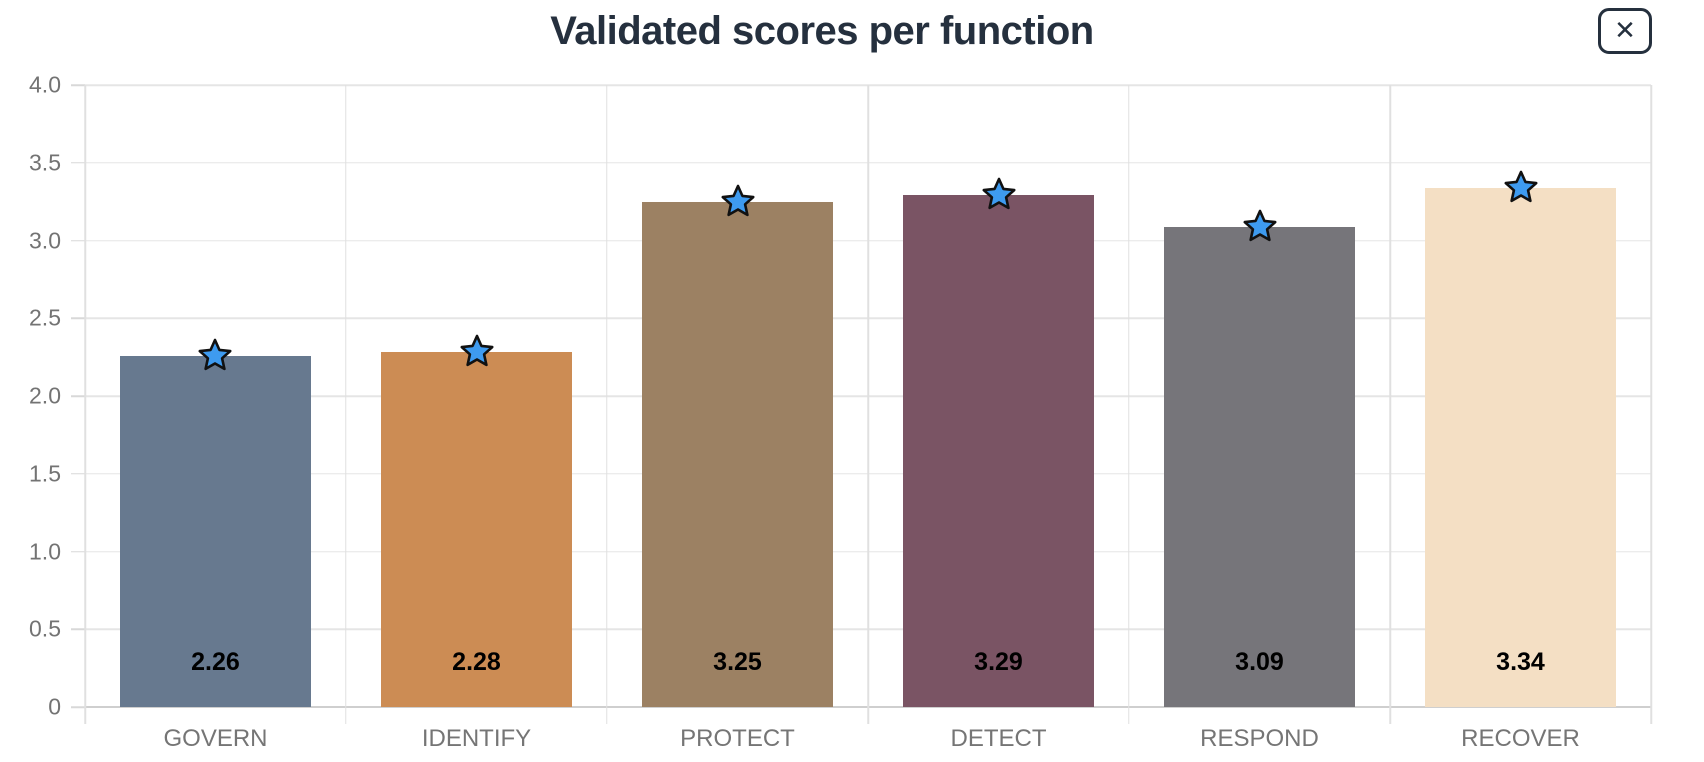  What do you see at coordinates (85, 404) in the screenshot?
I see `y-axis-line` at bounding box center [85, 404].